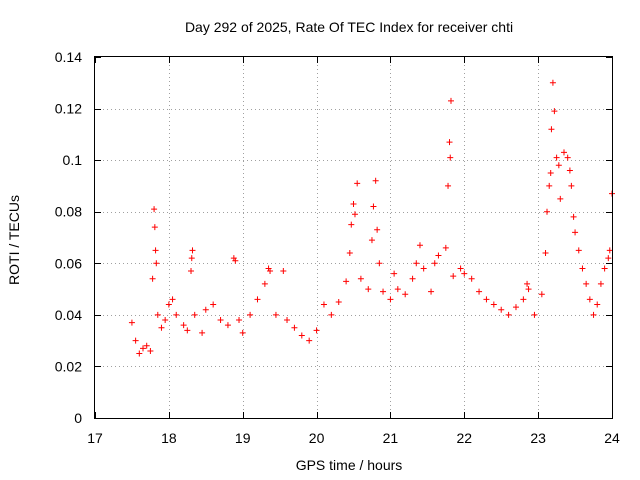 The image size is (640, 480). Describe the element at coordinates (349, 465) in the screenshot. I see `x-axis-label: GPS time / hours` at that location.